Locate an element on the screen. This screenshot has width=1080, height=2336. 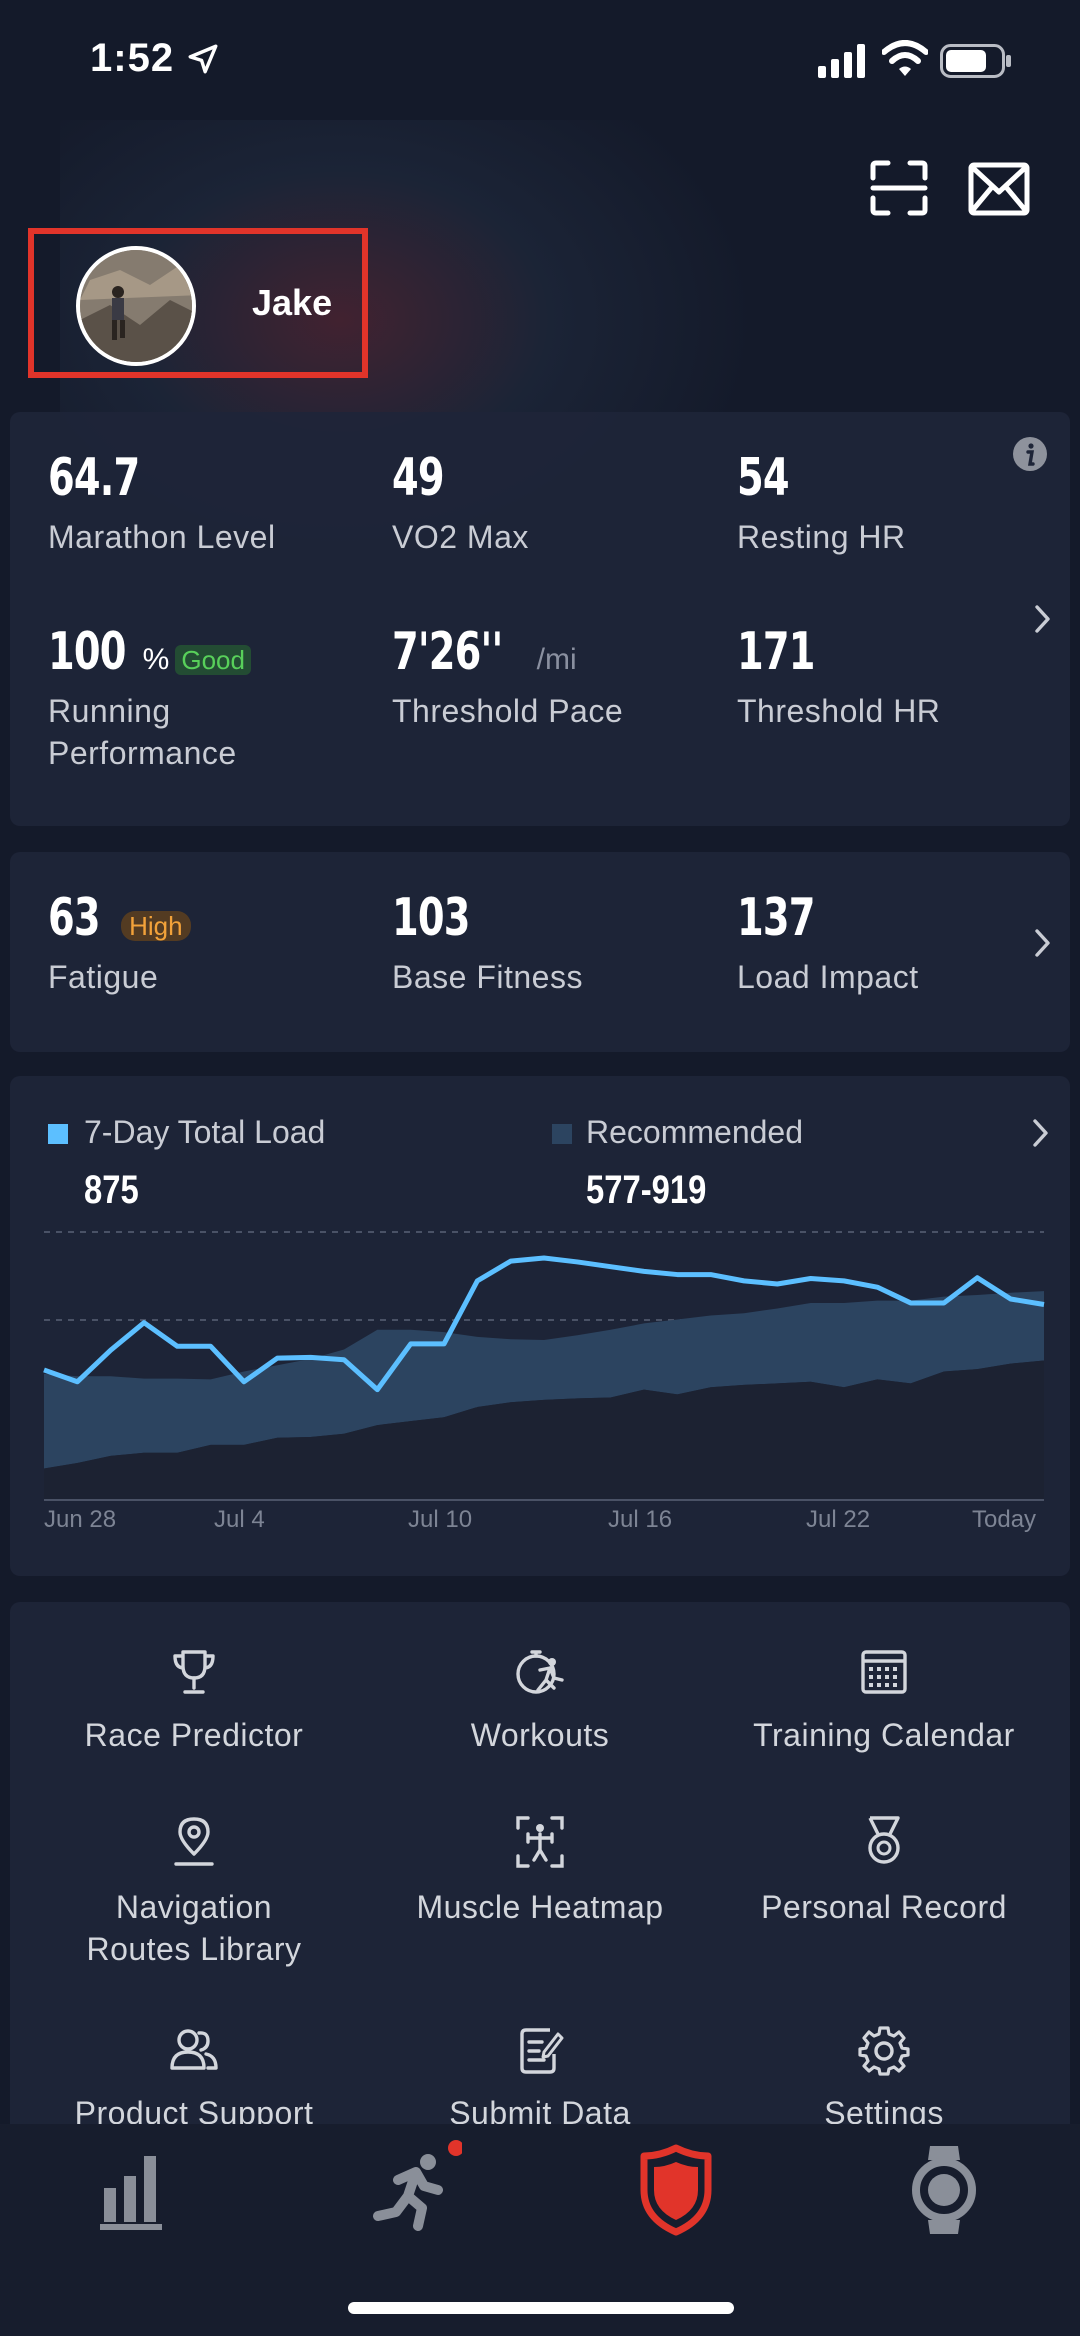
threshold-hr-metric: 171 Threshold HR is located at coordinates (838, 677).